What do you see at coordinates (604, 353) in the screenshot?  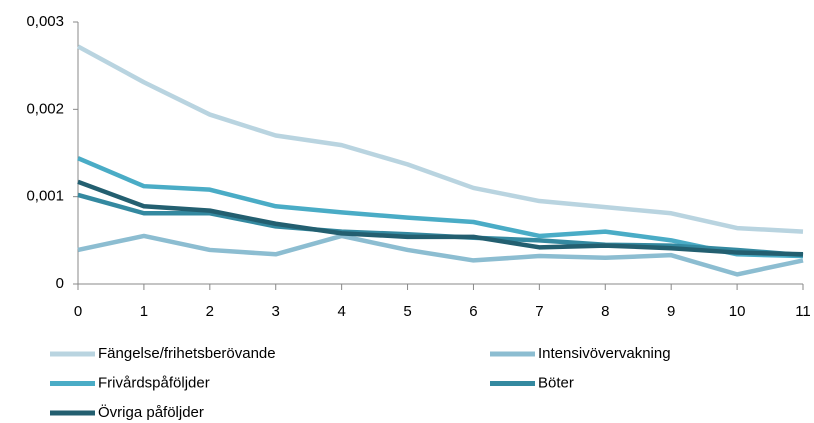 I see `legend-label: Intensivövervakning` at bounding box center [604, 353].